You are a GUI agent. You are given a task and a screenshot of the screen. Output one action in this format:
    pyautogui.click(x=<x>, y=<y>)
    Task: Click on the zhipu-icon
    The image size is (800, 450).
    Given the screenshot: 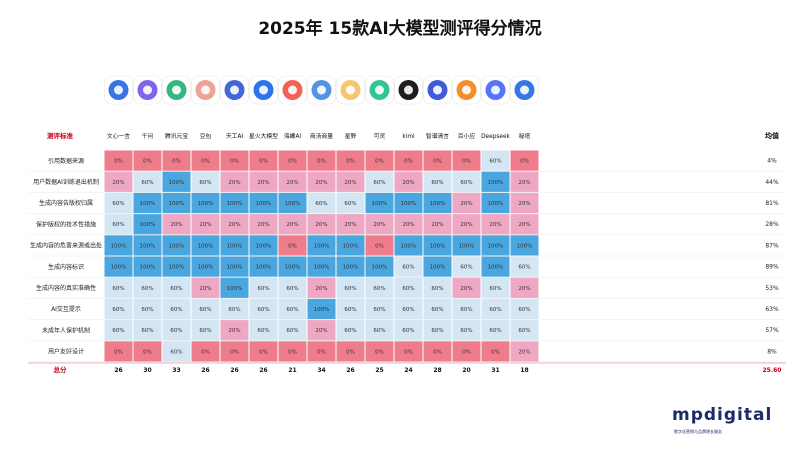 What is the action you would take?
    pyautogui.click(x=437, y=90)
    